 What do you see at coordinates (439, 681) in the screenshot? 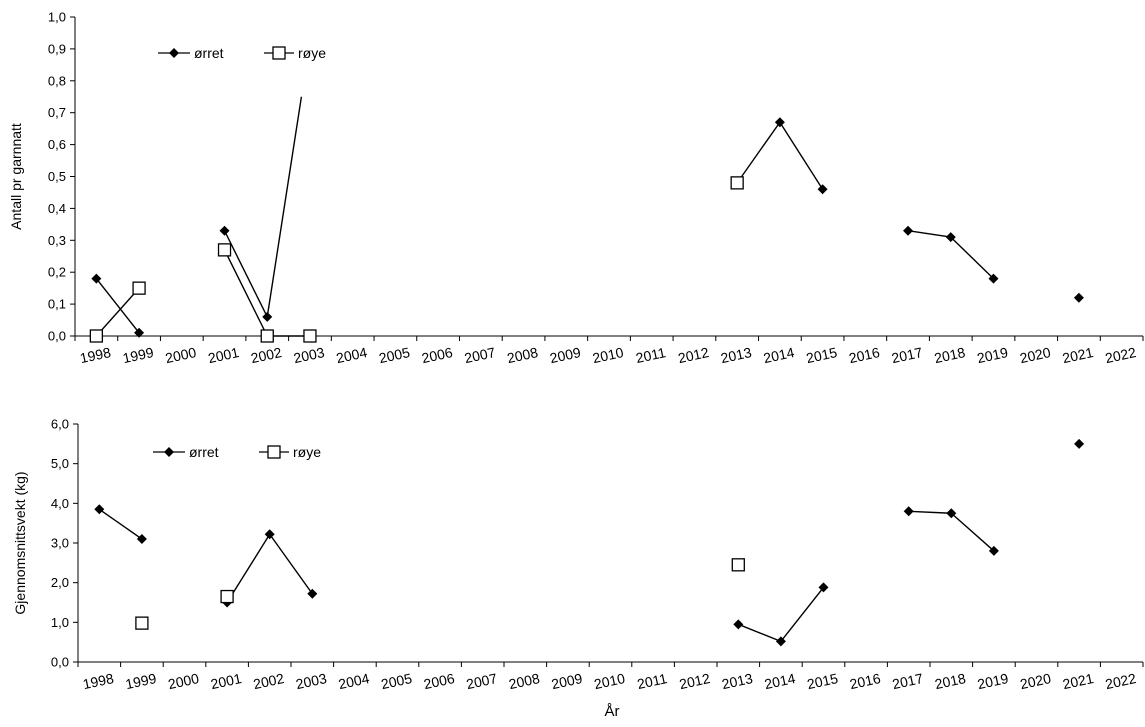
I see `x-tick-label: 2006` at bounding box center [439, 681].